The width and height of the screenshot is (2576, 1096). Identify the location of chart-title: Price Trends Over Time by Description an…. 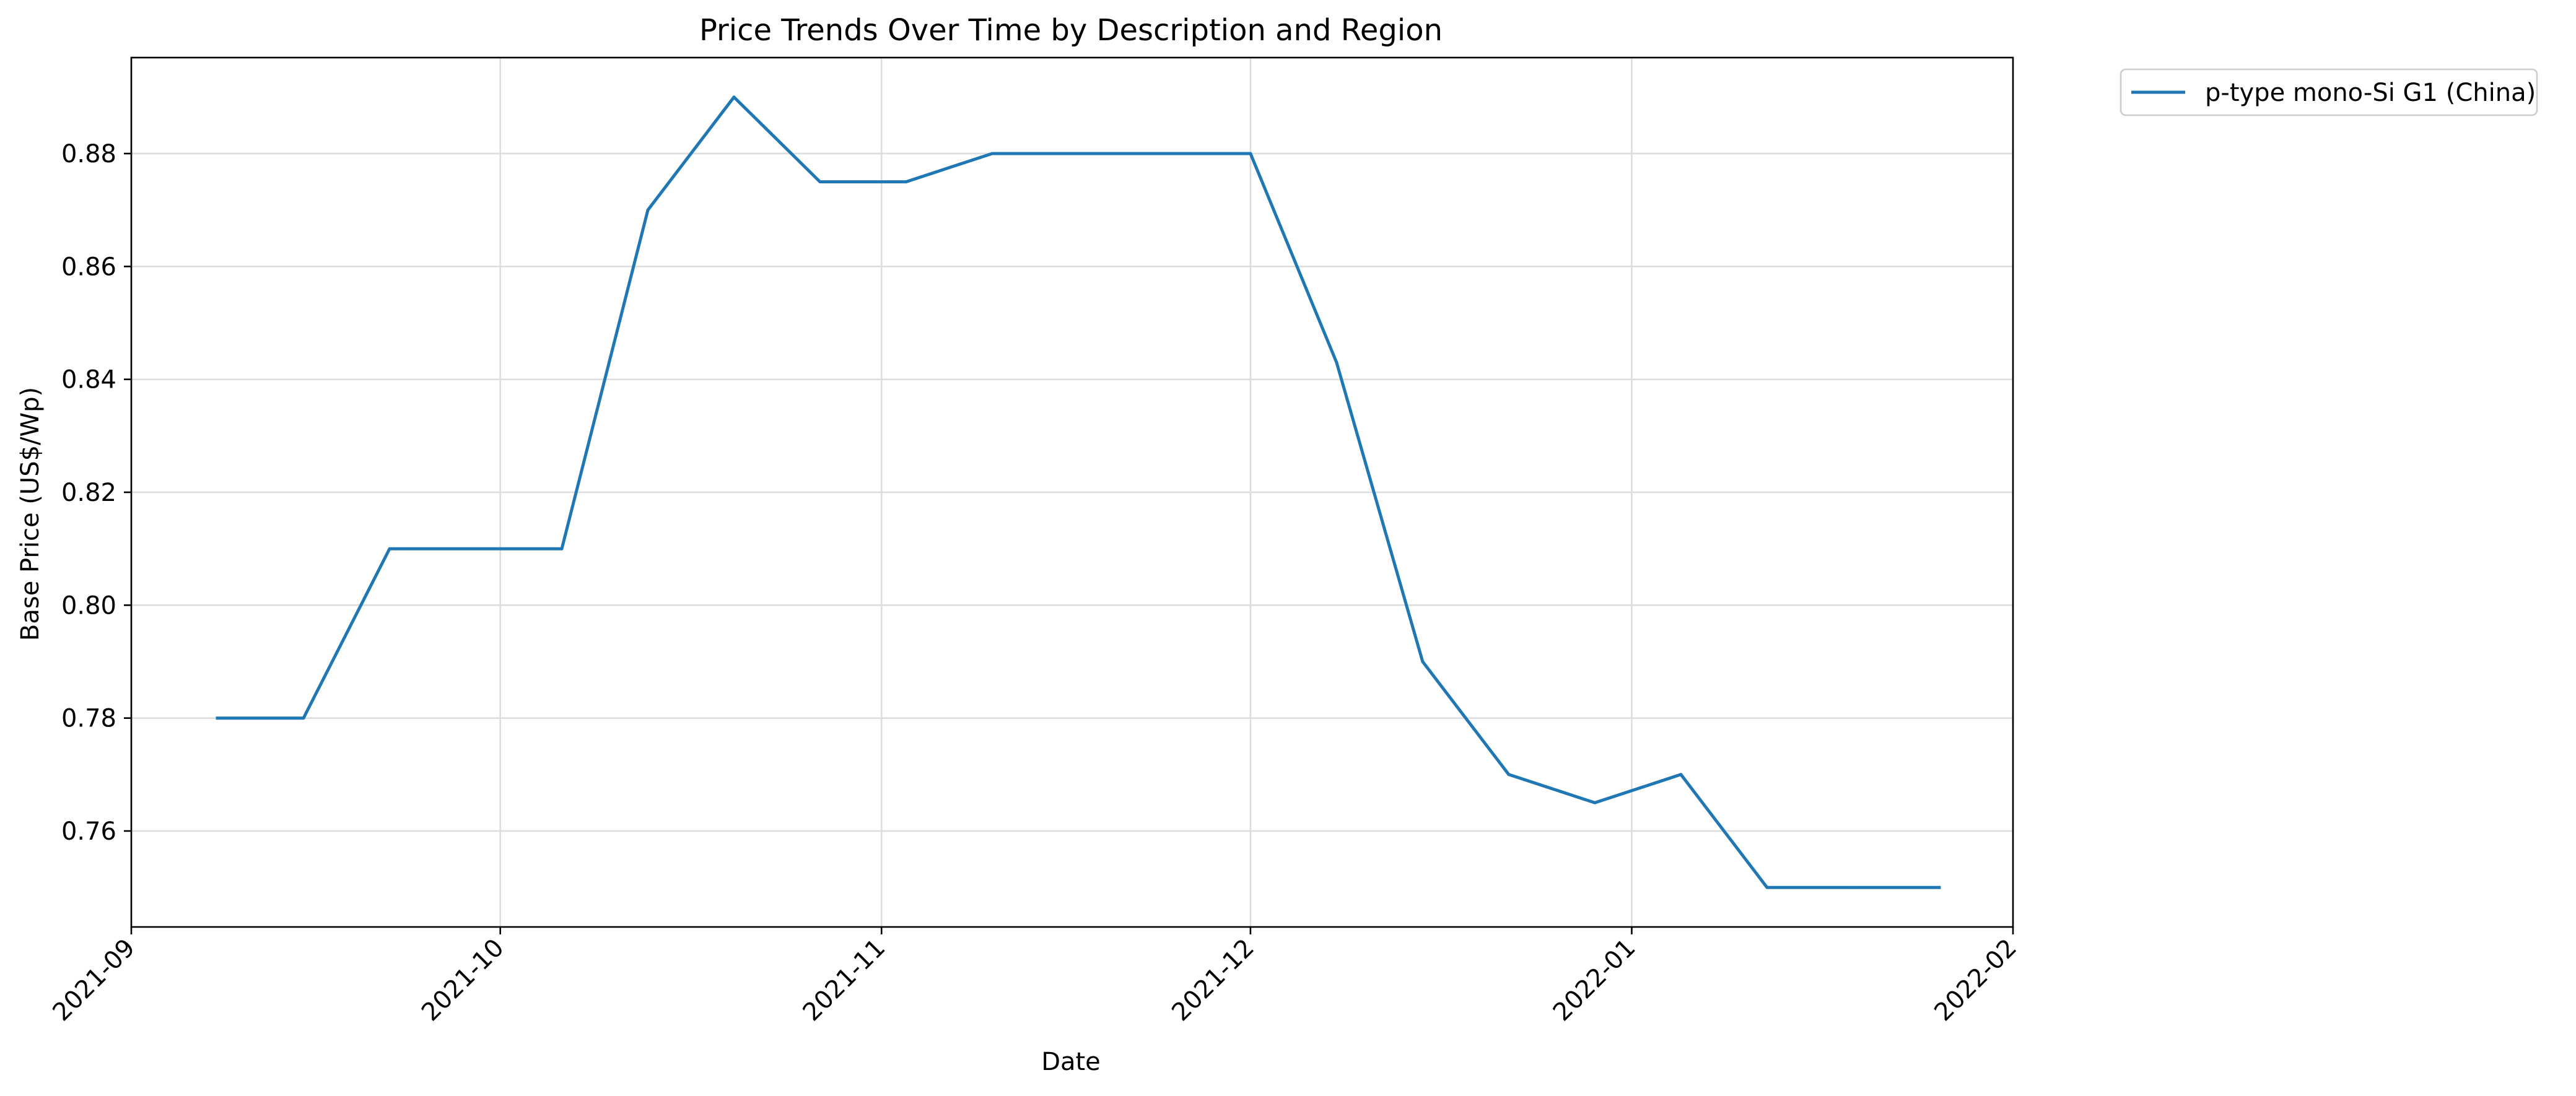
(1071, 31).